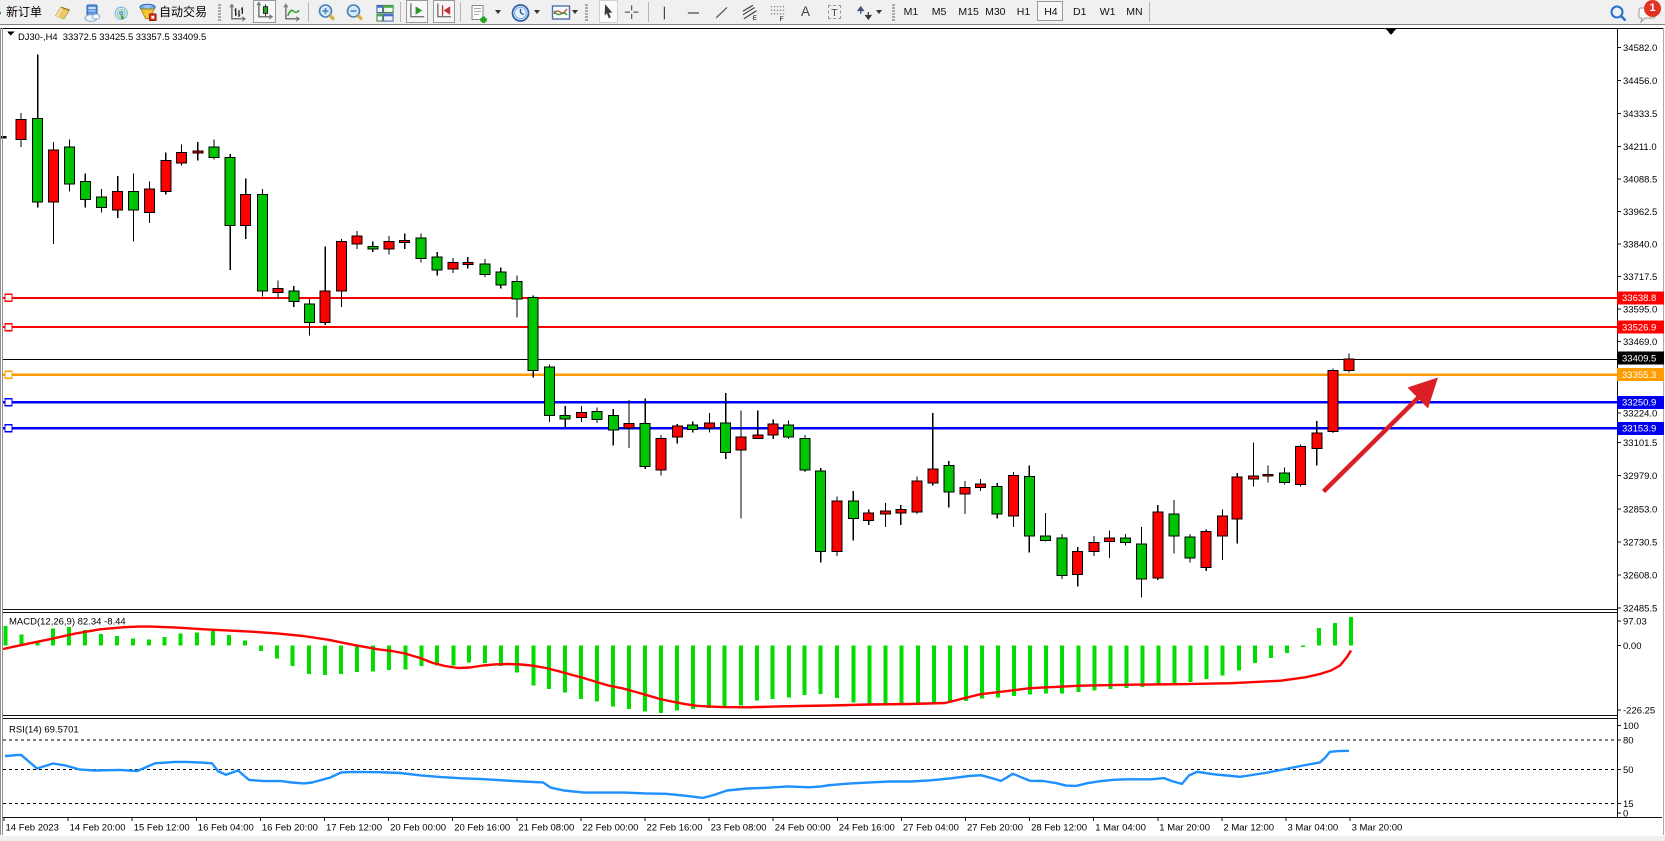 Image resolution: width=1665 pixels, height=841 pixels. Describe the element at coordinates (1640, 309) in the screenshot. I see `svg-text: 33595.0` at that location.